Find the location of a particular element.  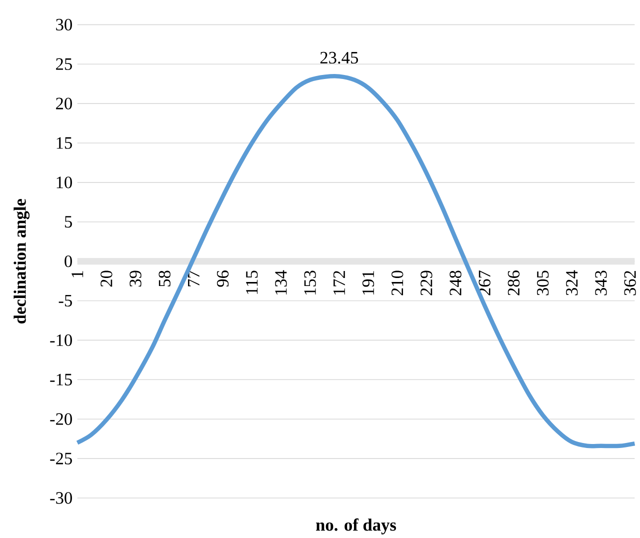

annotation: 23.45 is located at coordinates (339, 58).